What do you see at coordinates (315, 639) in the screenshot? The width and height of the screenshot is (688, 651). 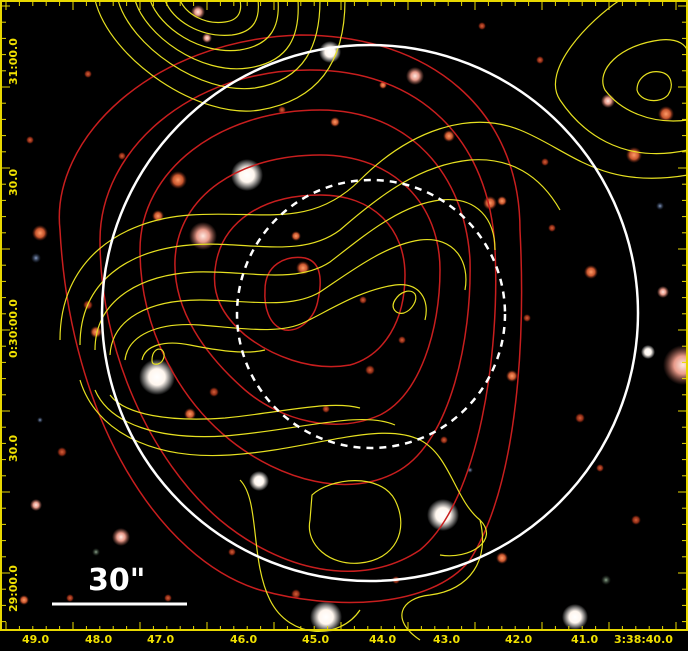 I see `ra-tick-label: 45.0` at bounding box center [315, 639].